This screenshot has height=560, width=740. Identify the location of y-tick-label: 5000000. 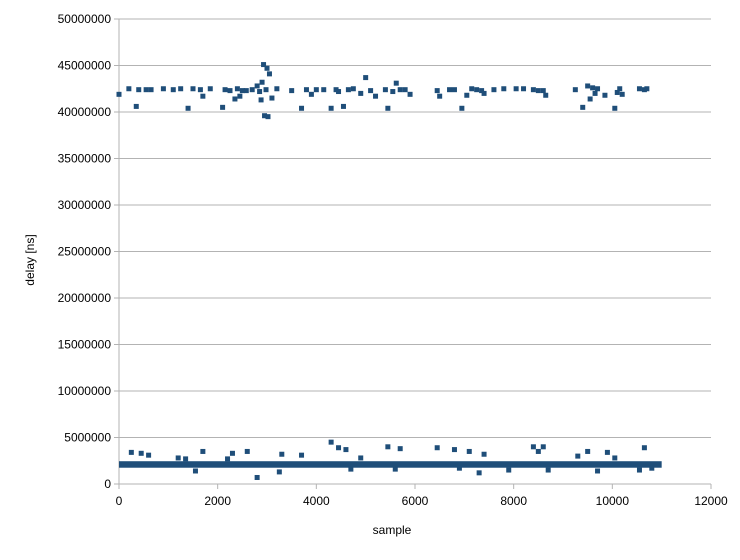
(87, 438).